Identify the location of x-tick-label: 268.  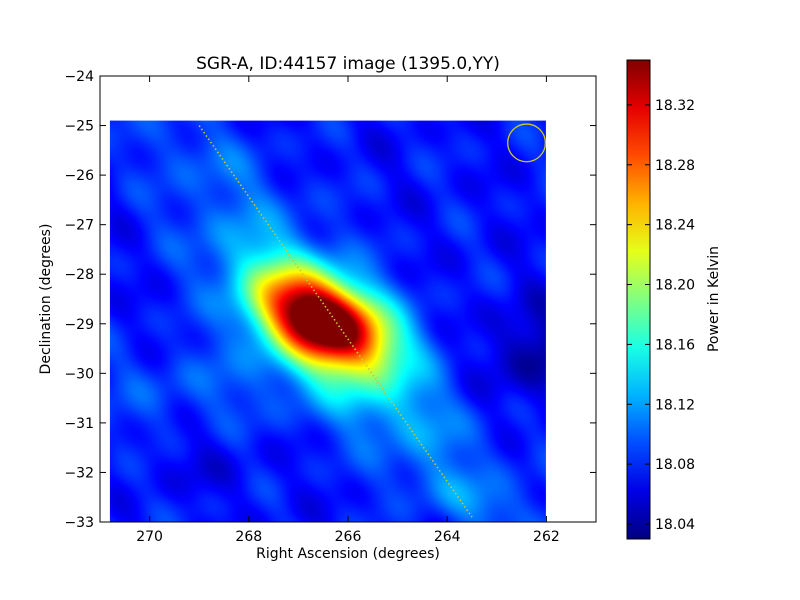
(248, 537).